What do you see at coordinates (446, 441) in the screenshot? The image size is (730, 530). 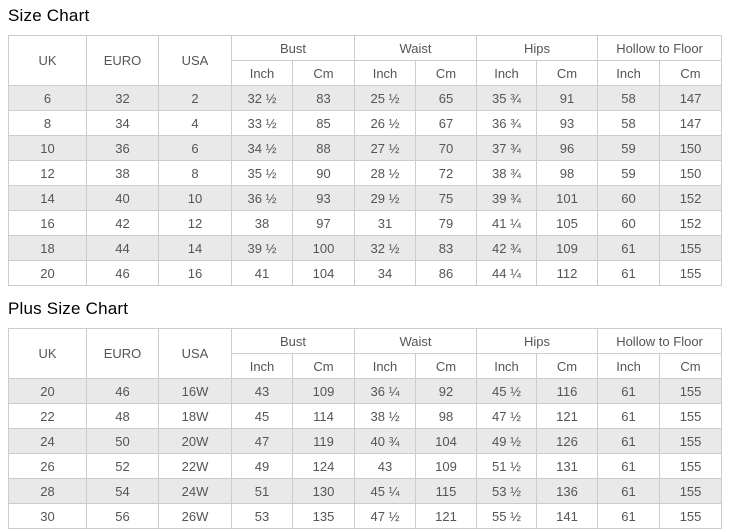 I see `data-cell: 104` at bounding box center [446, 441].